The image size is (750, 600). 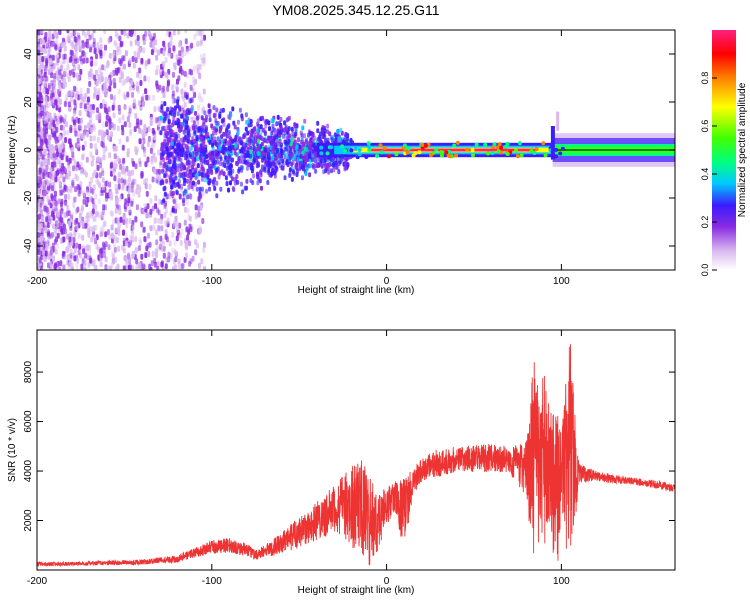 What do you see at coordinates (742, 149) in the screenshot?
I see `colorbar-label: Normalized spectral amplitude` at bounding box center [742, 149].